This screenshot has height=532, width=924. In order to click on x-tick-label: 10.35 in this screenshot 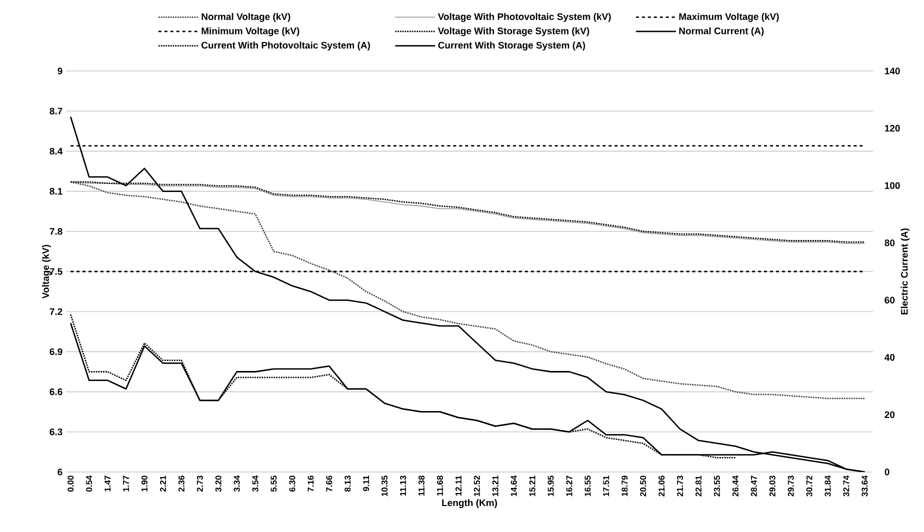, I will do `click(385, 486)`.